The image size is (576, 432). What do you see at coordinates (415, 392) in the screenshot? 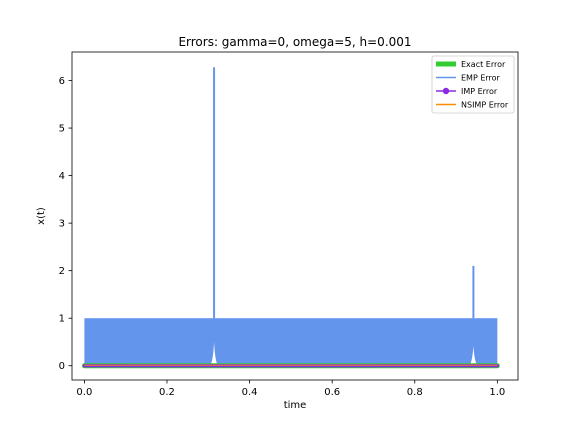
I see `x-tick-label: 0.8` at bounding box center [415, 392].